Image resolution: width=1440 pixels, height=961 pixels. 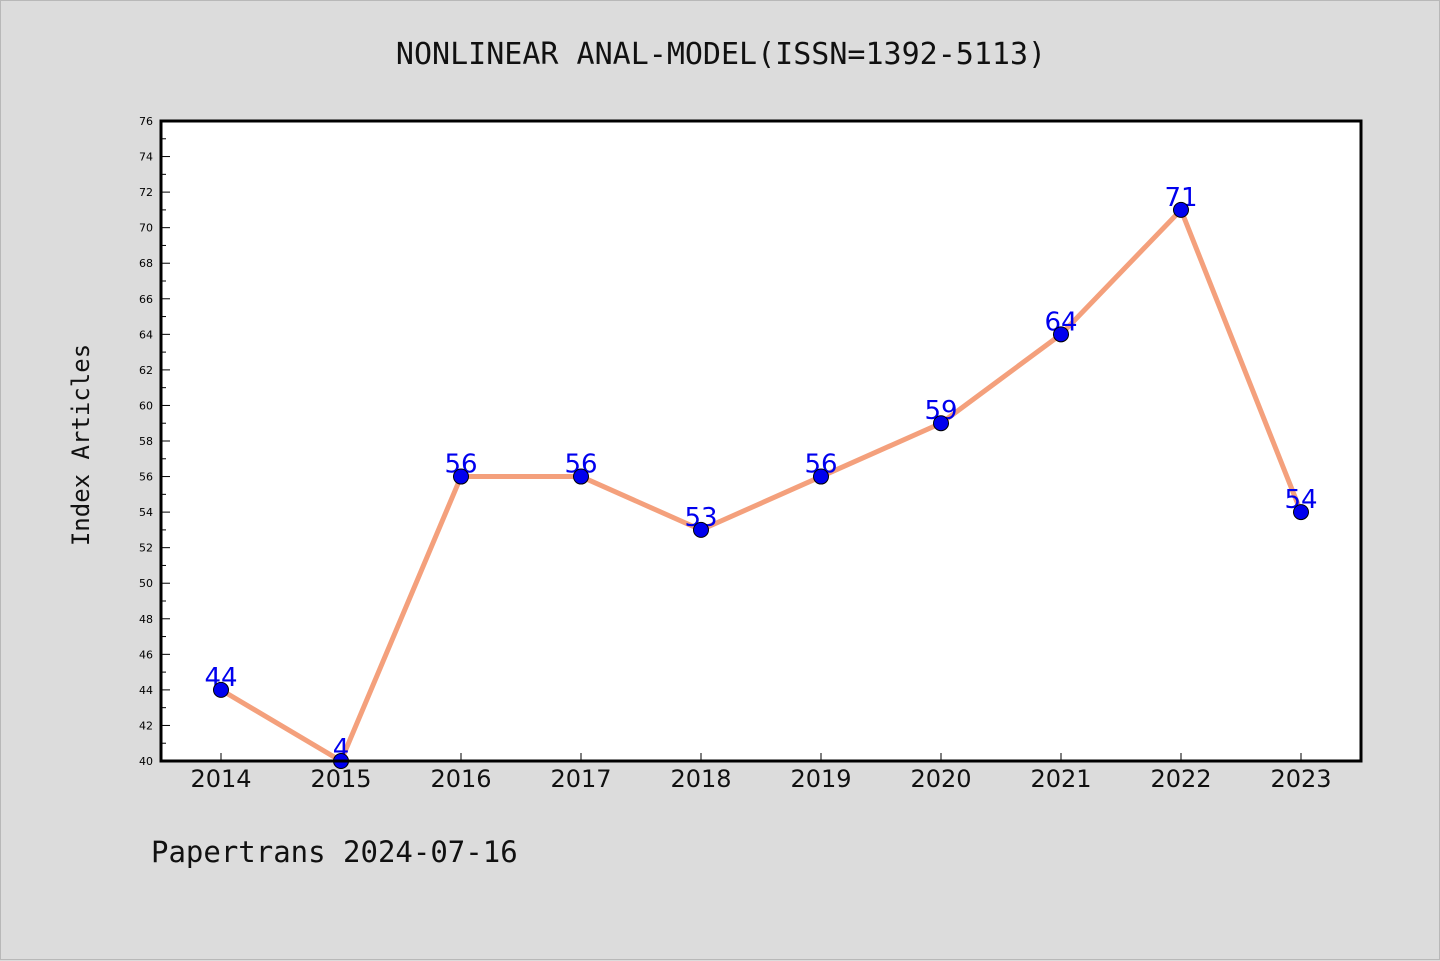 What do you see at coordinates (220, 779) in the screenshot?
I see `x-tick-label: 2014` at bounding box center [220, 779].